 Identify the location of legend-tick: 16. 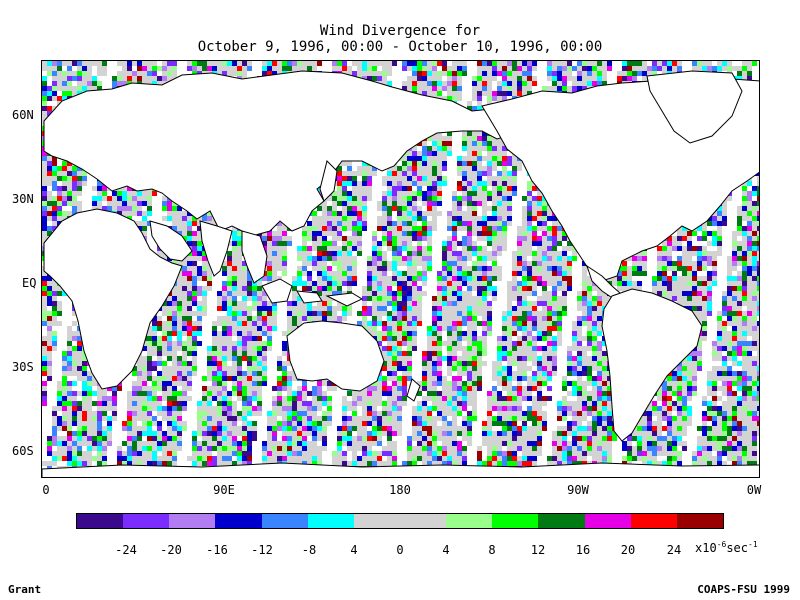
(583, 550).